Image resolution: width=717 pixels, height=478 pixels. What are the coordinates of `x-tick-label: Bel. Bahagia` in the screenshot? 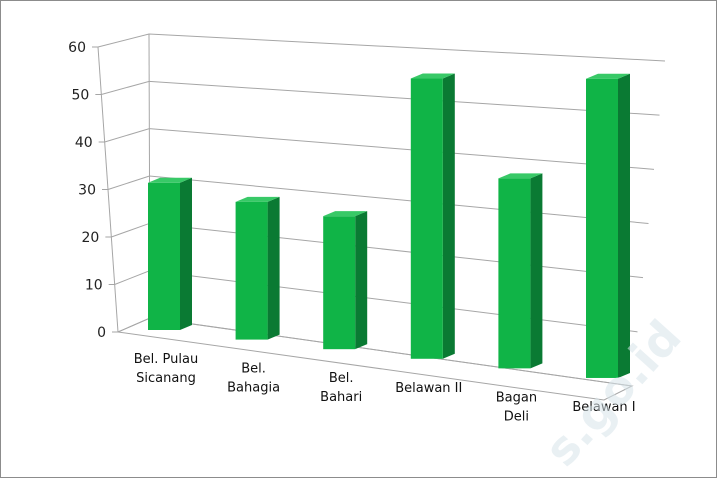 It's located at (253, 379).